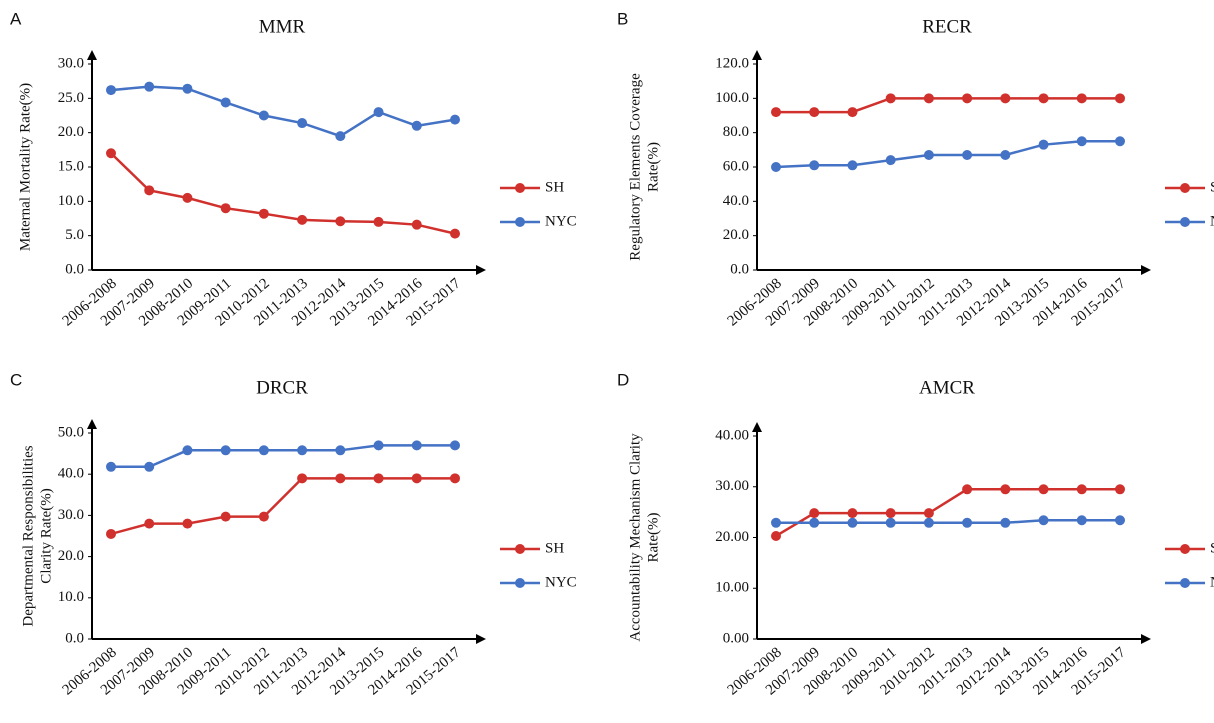 The height and width of the screenshot is (723, 1214). I want to click on y-tick-label: 10.00, so click(732, 588).